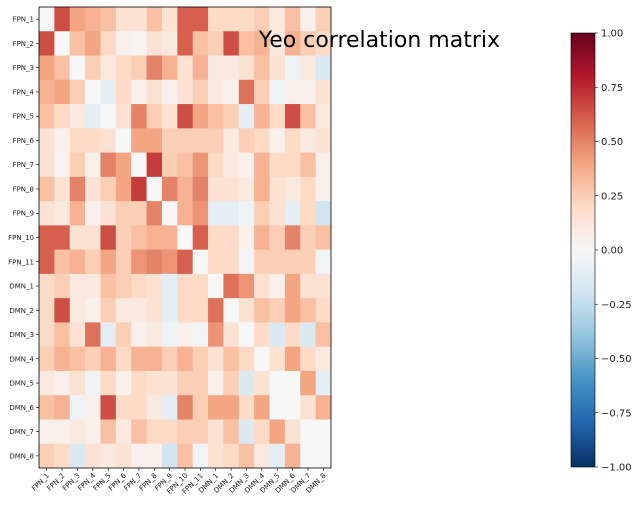 This screenshot has height=531, width=637. Describe the element at coordinates (21, 335) in the screenshot. I see `y-tick-label: DMN_3` at that location.